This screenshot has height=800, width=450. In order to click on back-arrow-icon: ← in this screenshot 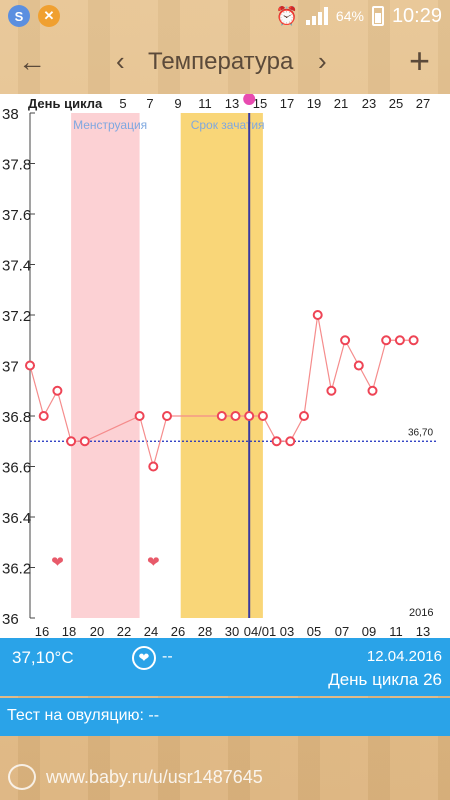, I will do `click(32, 61)`.